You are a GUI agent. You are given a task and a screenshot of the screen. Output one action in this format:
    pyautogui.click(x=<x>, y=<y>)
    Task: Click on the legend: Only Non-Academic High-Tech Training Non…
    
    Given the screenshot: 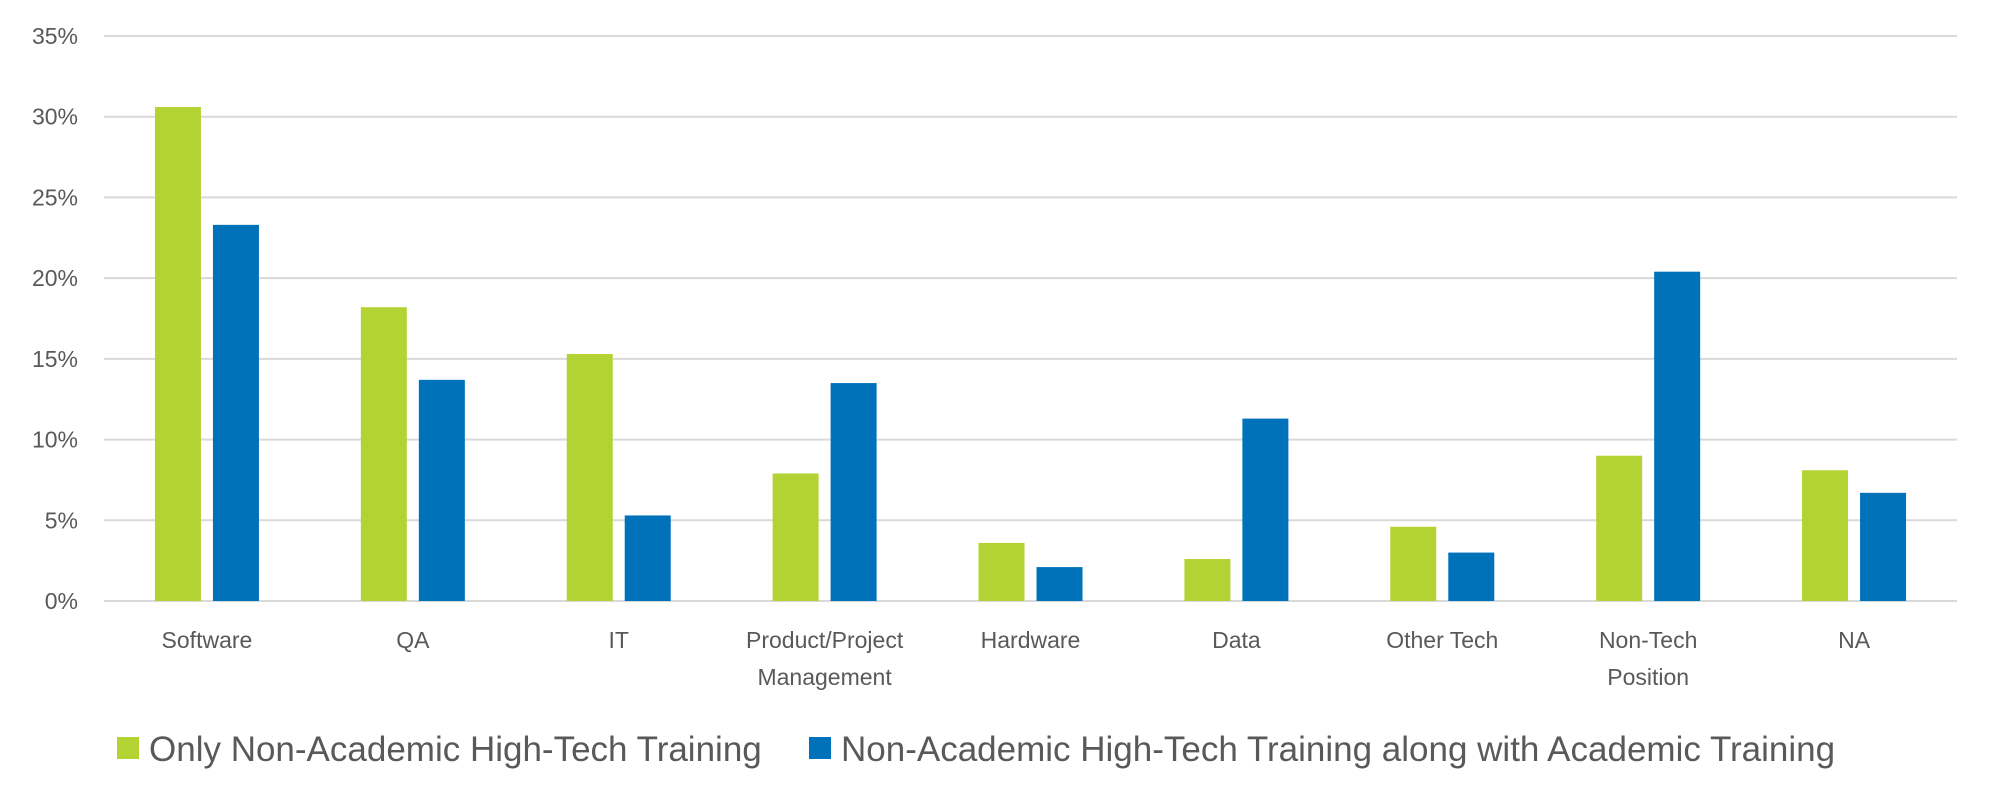 What is the action you would take?
    pyautogui.click(x=976, y=749)
    